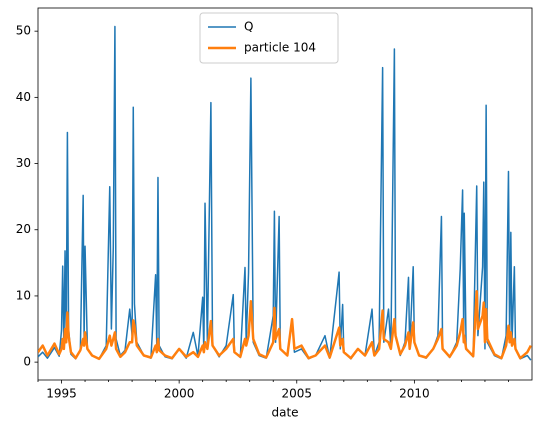  I want to click on x-tick-label: 2010, so click(414, 394).